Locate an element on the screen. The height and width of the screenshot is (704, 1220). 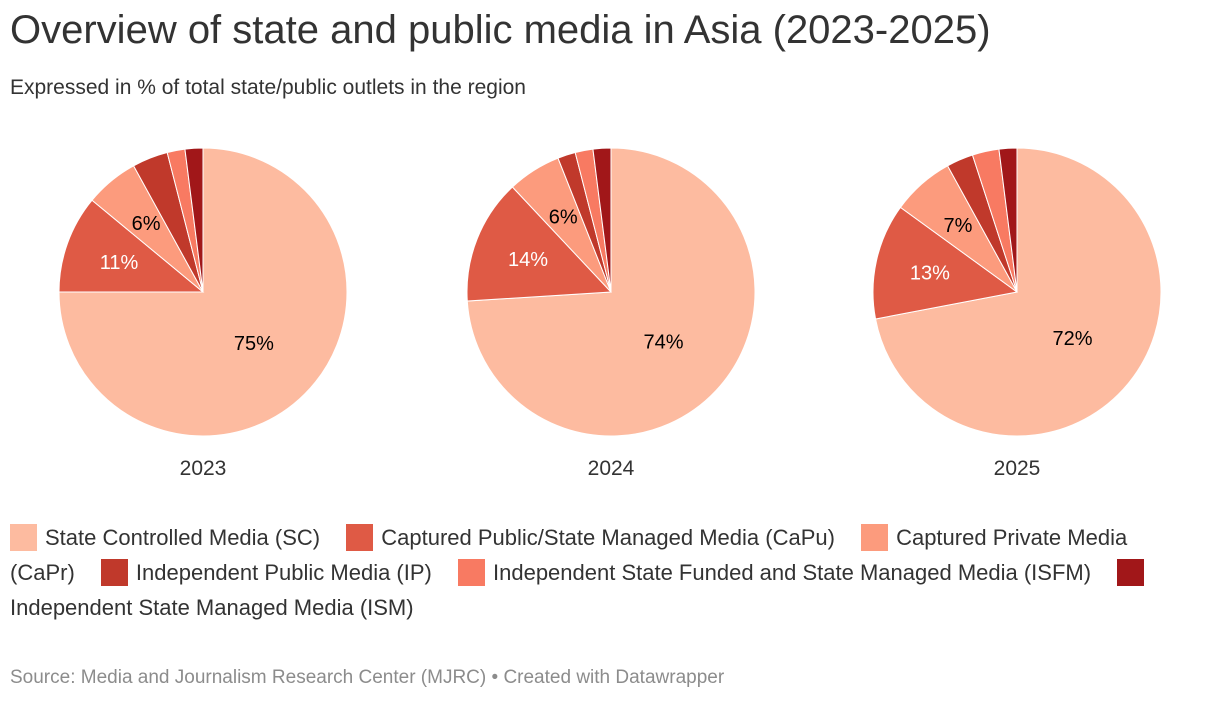
data-label-2025-1: 13% is located at coordinates (930, 274).